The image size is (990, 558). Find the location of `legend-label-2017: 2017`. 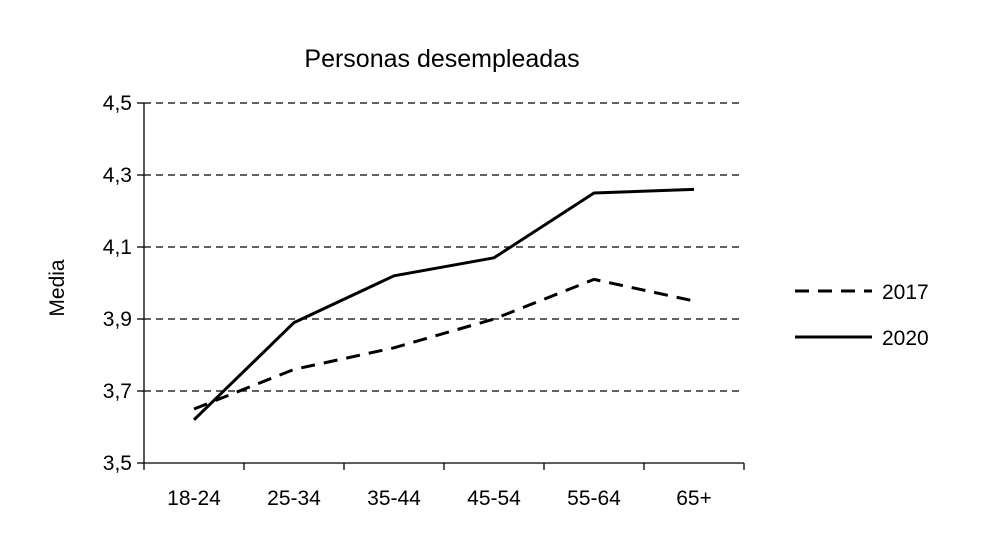

legend-label-2017: 2017 is located at coordinates (905, 292).